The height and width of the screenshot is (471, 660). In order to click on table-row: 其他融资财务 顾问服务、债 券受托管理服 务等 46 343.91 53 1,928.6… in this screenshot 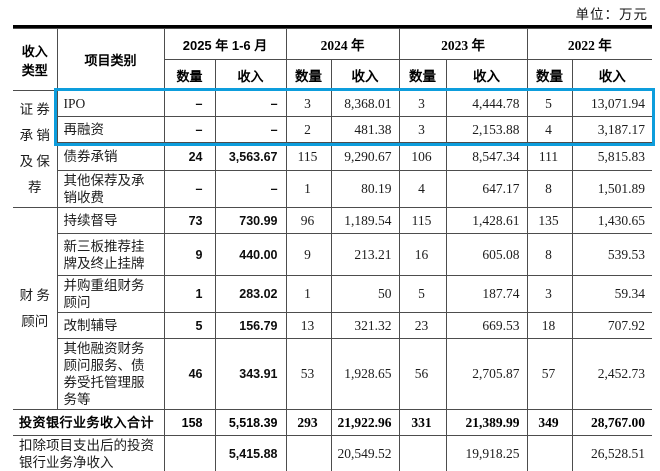, I will do `click(333, 374)`.